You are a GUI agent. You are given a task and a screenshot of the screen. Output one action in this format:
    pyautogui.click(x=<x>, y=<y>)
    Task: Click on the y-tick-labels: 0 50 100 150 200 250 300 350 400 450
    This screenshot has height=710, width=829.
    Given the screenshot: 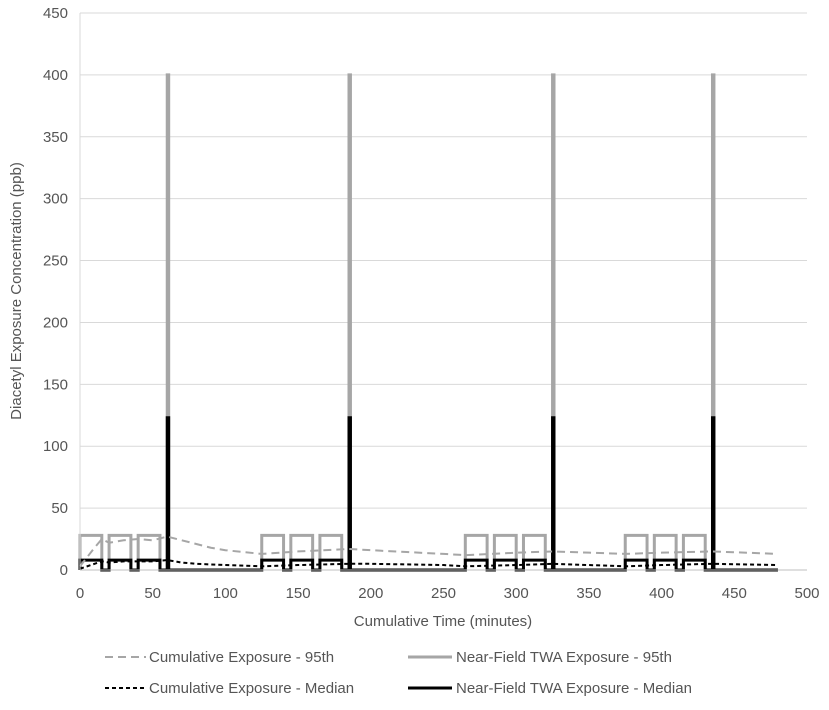 What is the action you would take?
    pyautogui.click(x=55, y=292)
    